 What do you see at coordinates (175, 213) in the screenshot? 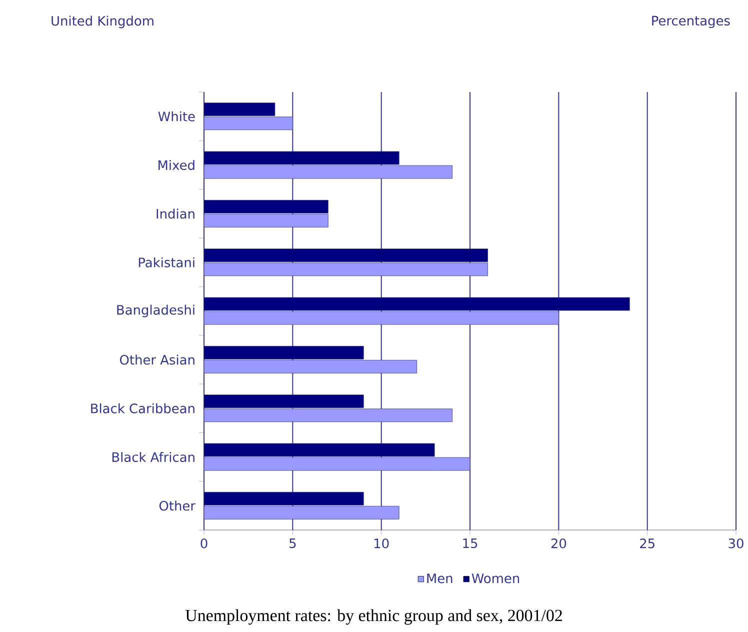
I see `y-tick-label: Indian` at bounding box center [175, 213].